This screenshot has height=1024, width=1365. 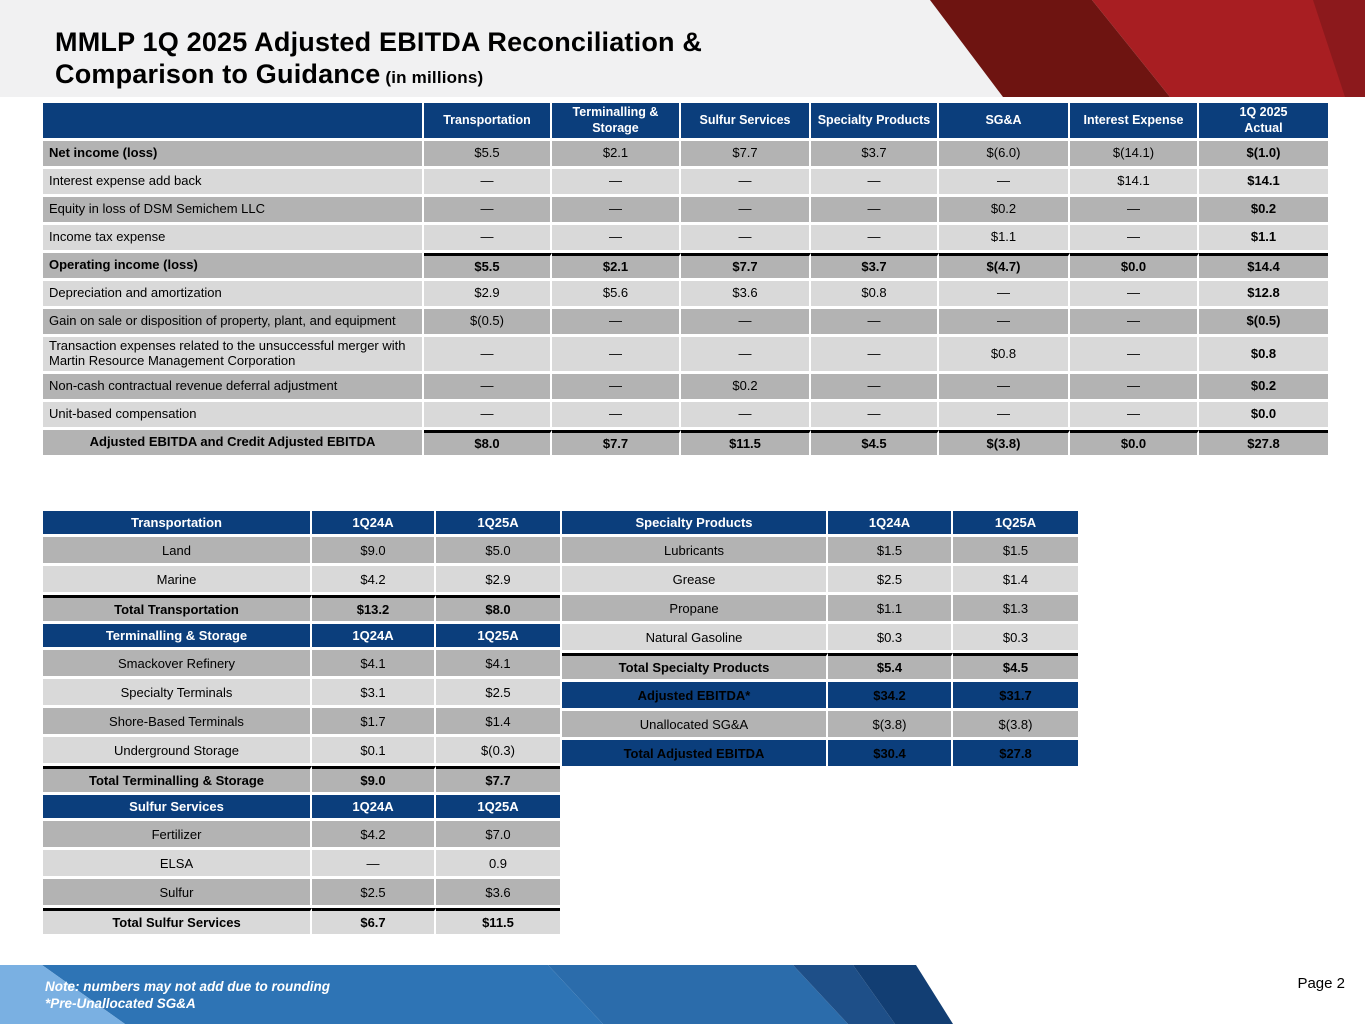 I want to click on recon-row: Interest expense add back — — — — — $14.1 $14.1, so click(x=685, y=182).